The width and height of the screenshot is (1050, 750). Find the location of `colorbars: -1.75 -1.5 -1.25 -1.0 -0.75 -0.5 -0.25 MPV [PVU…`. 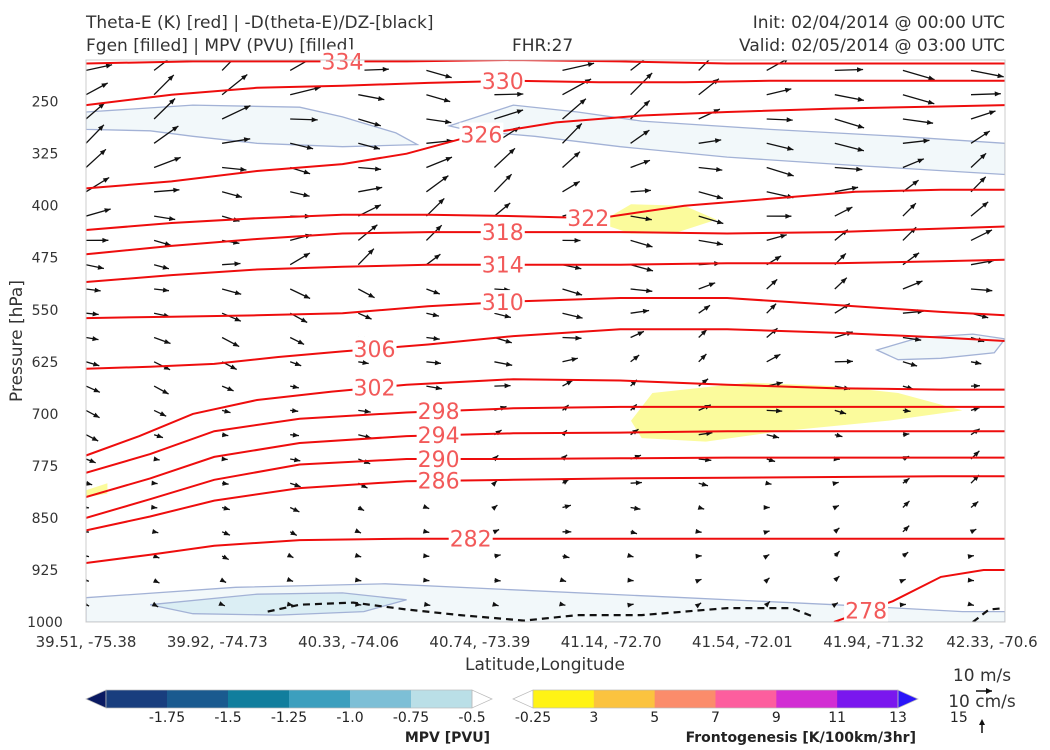

colorbars: -1.75 -1.5 -1.25 -1.0 -0.75 -0.5 -0.25 MPV [PVU… is located at coordinates (526, 717).